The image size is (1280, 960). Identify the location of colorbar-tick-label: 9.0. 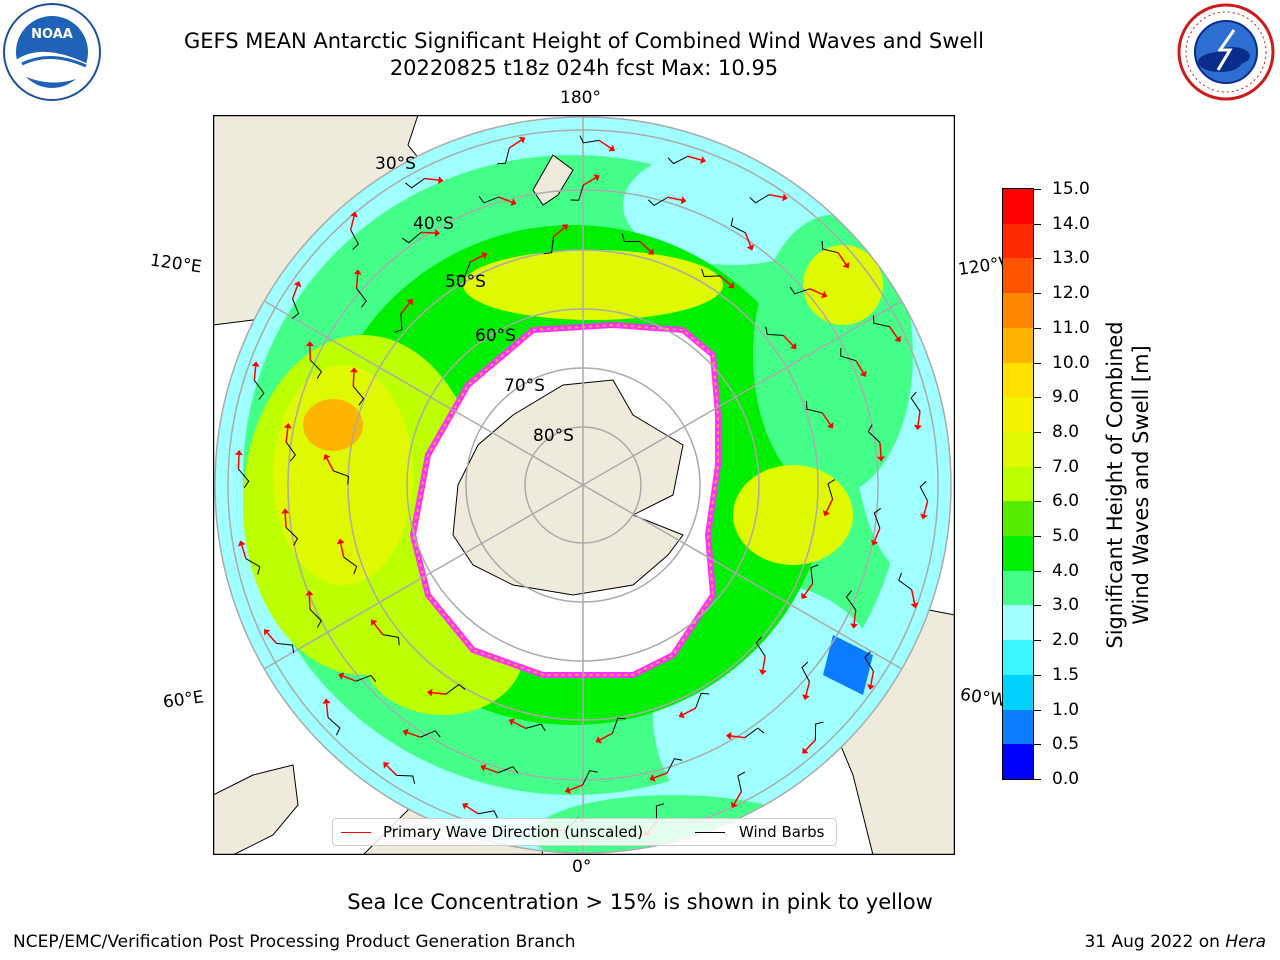
(1066, 397).